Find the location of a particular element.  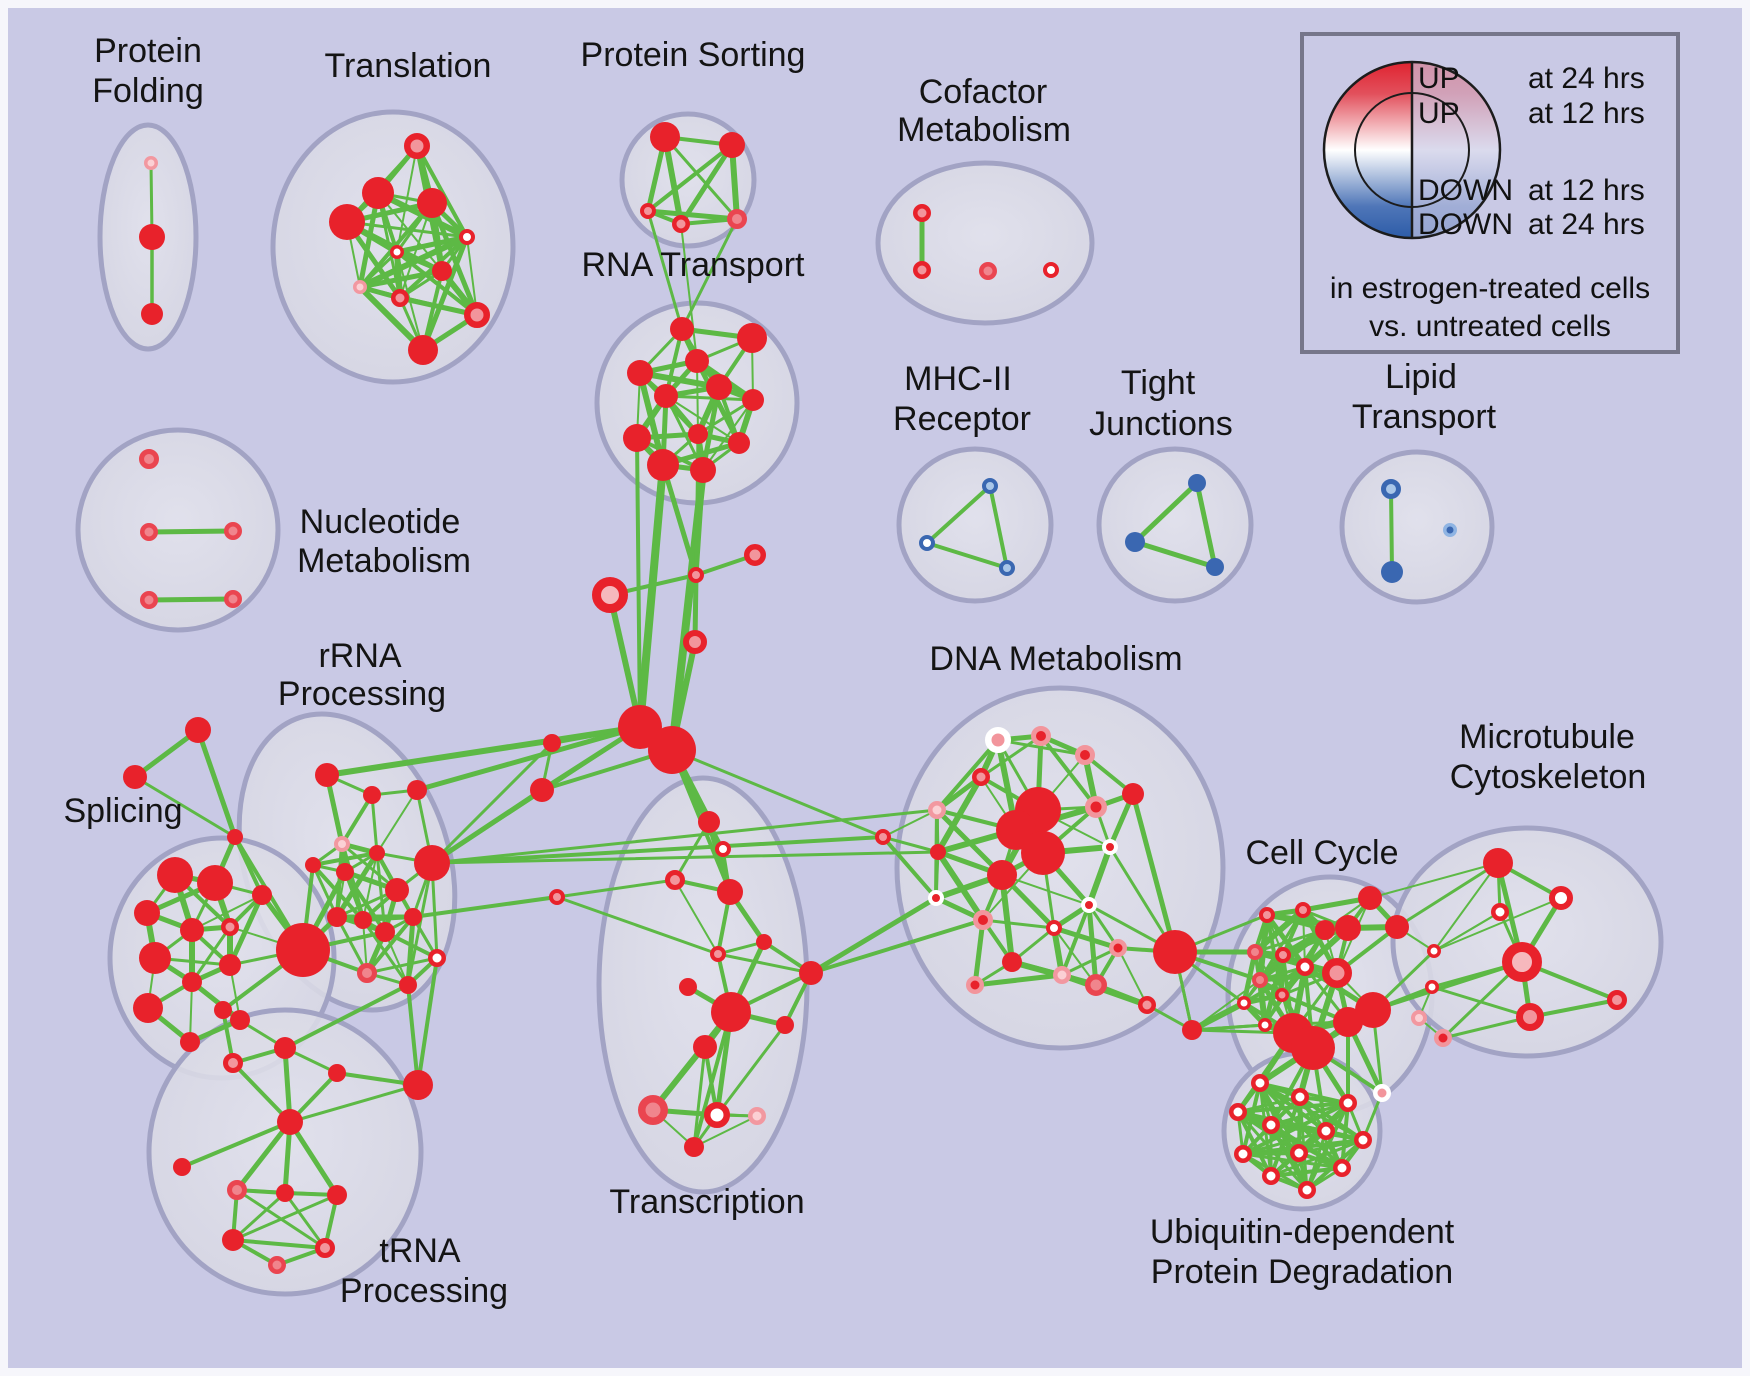

network-edge-lipid is located at coordinates (1391, 530).